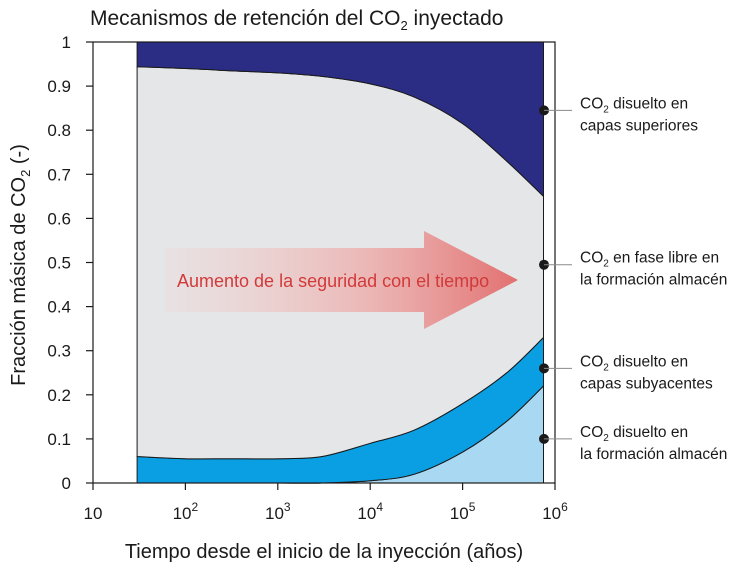 The height and width of the screenshot is (568, 754). Describe the element at coordinates (370, 511) in the screenshot. I see `x-tick-label: 10⁴` at that location.